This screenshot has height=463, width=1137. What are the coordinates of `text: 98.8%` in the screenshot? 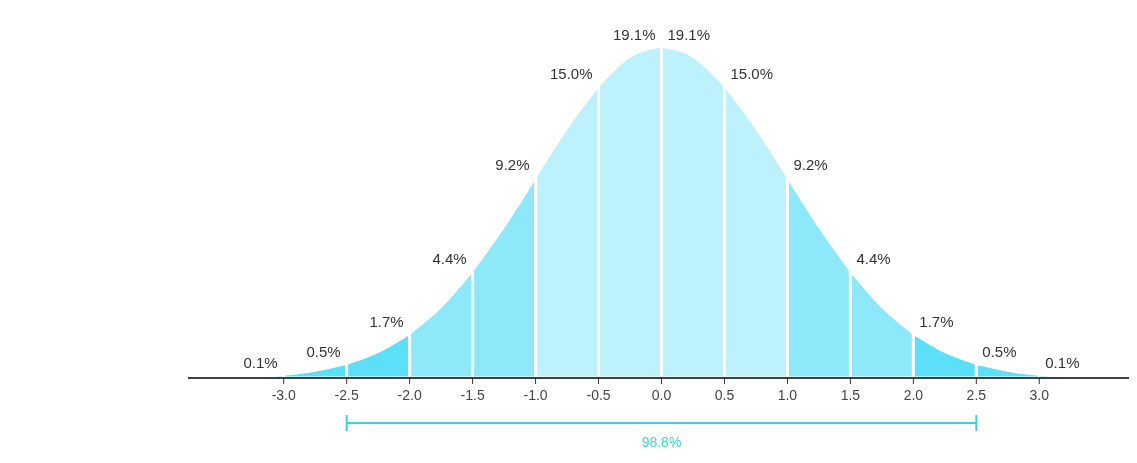 It's located at (661, 442).